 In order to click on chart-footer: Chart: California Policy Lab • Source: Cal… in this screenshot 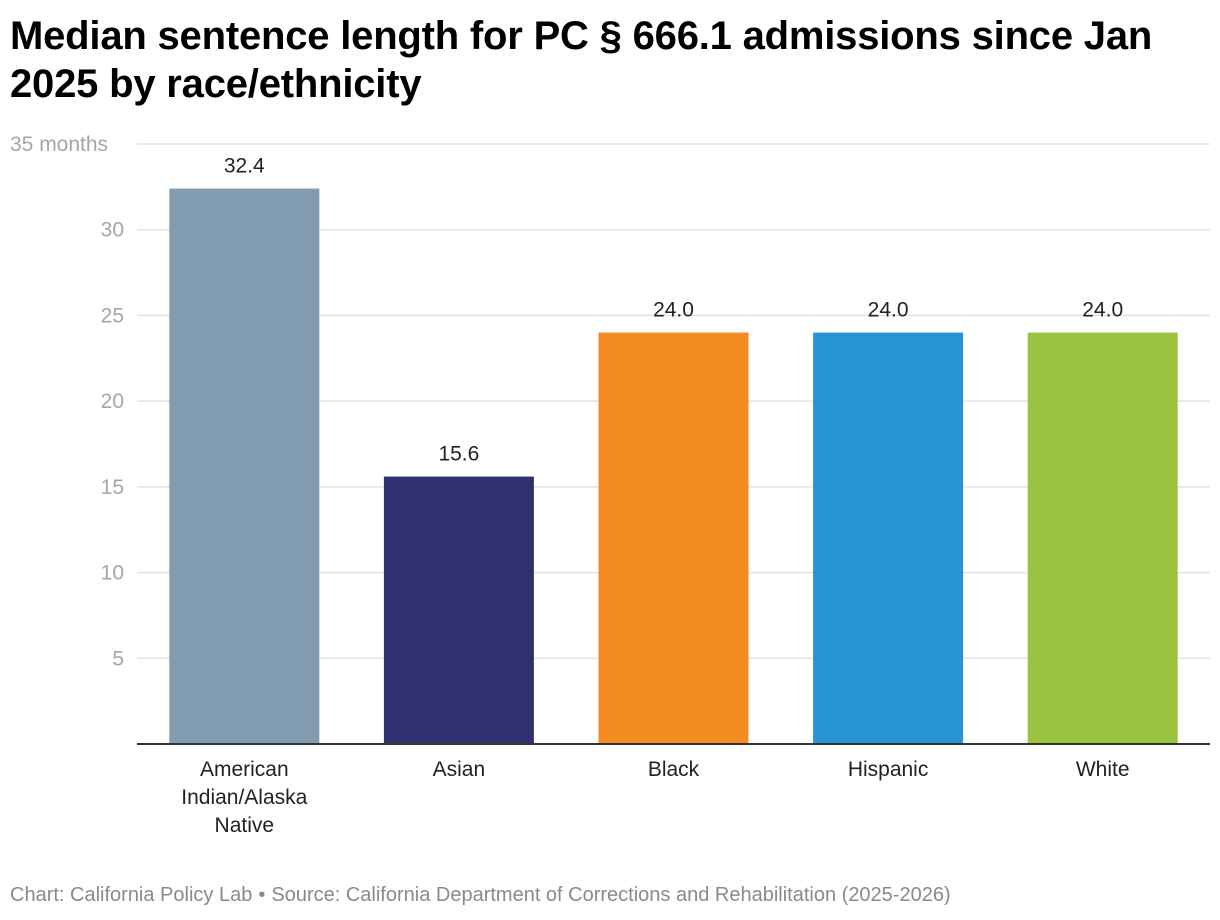, I will do `click(480, 895)`.